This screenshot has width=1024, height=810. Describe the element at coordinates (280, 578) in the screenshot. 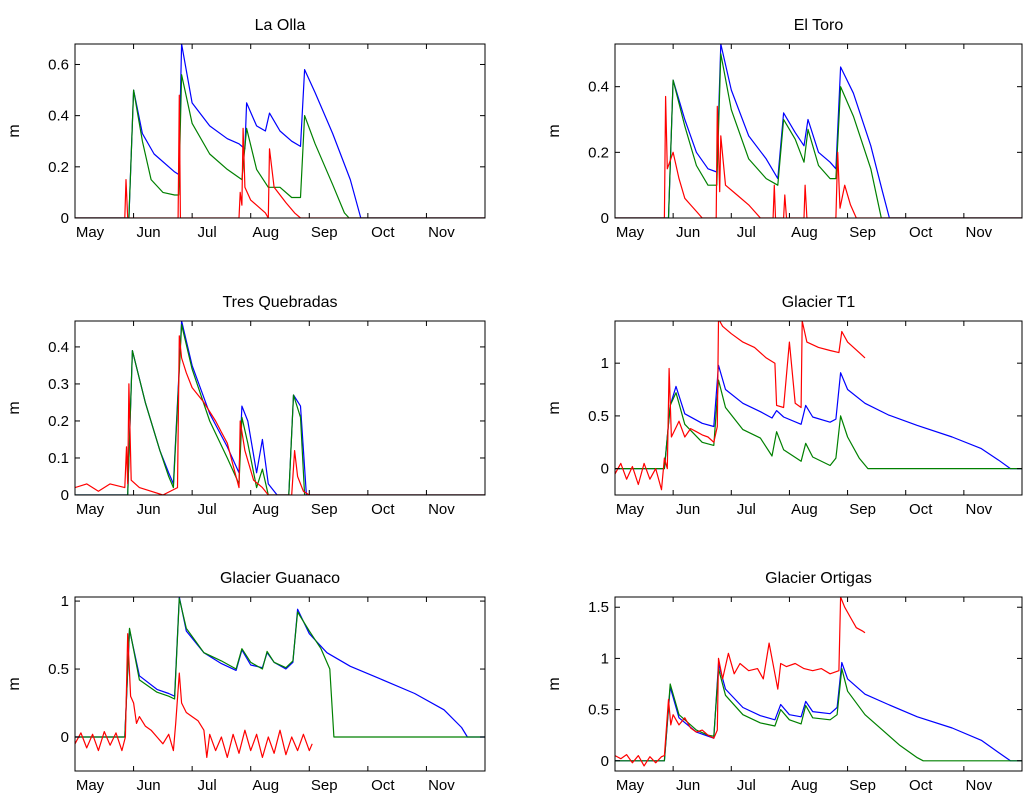

I see `subplot-title: Glacier Guanaco` at that location.